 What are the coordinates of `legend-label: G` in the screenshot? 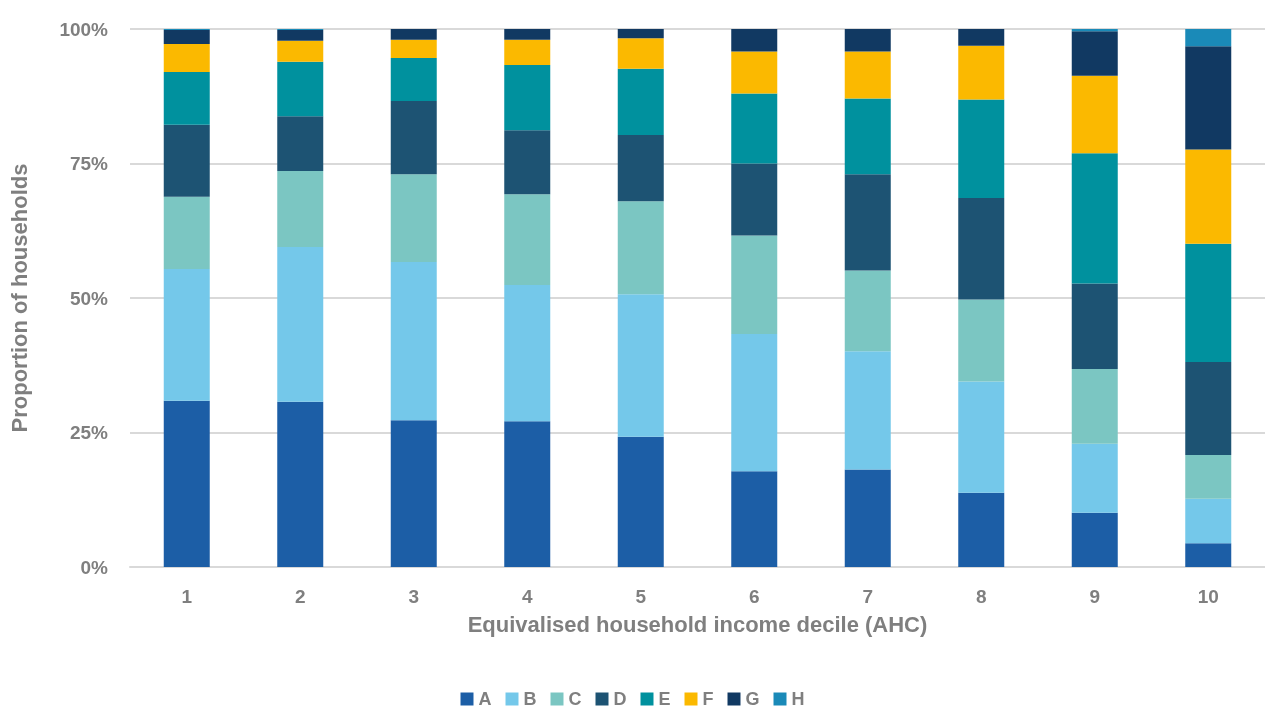 It's located at (752, 699).